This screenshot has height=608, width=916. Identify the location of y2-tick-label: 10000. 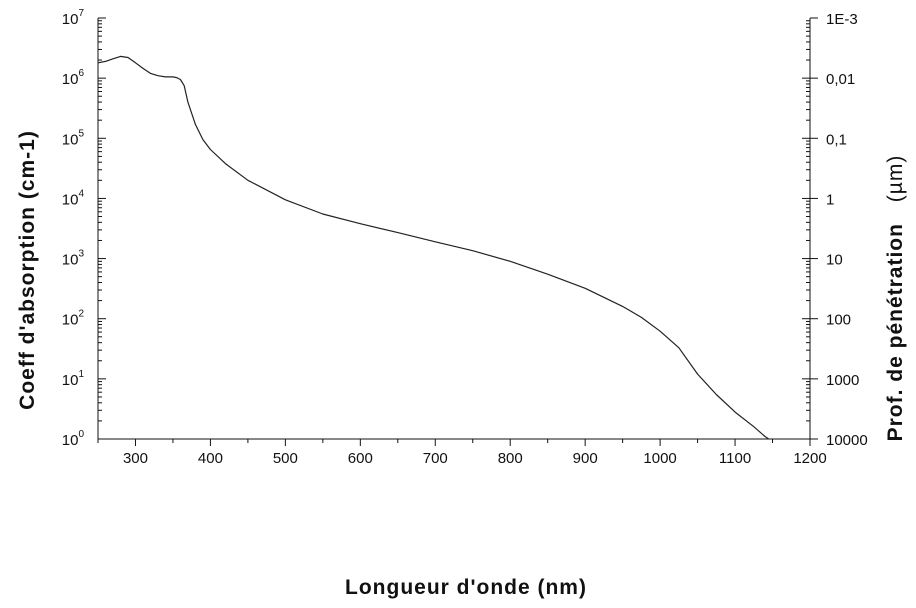
(847, 440).